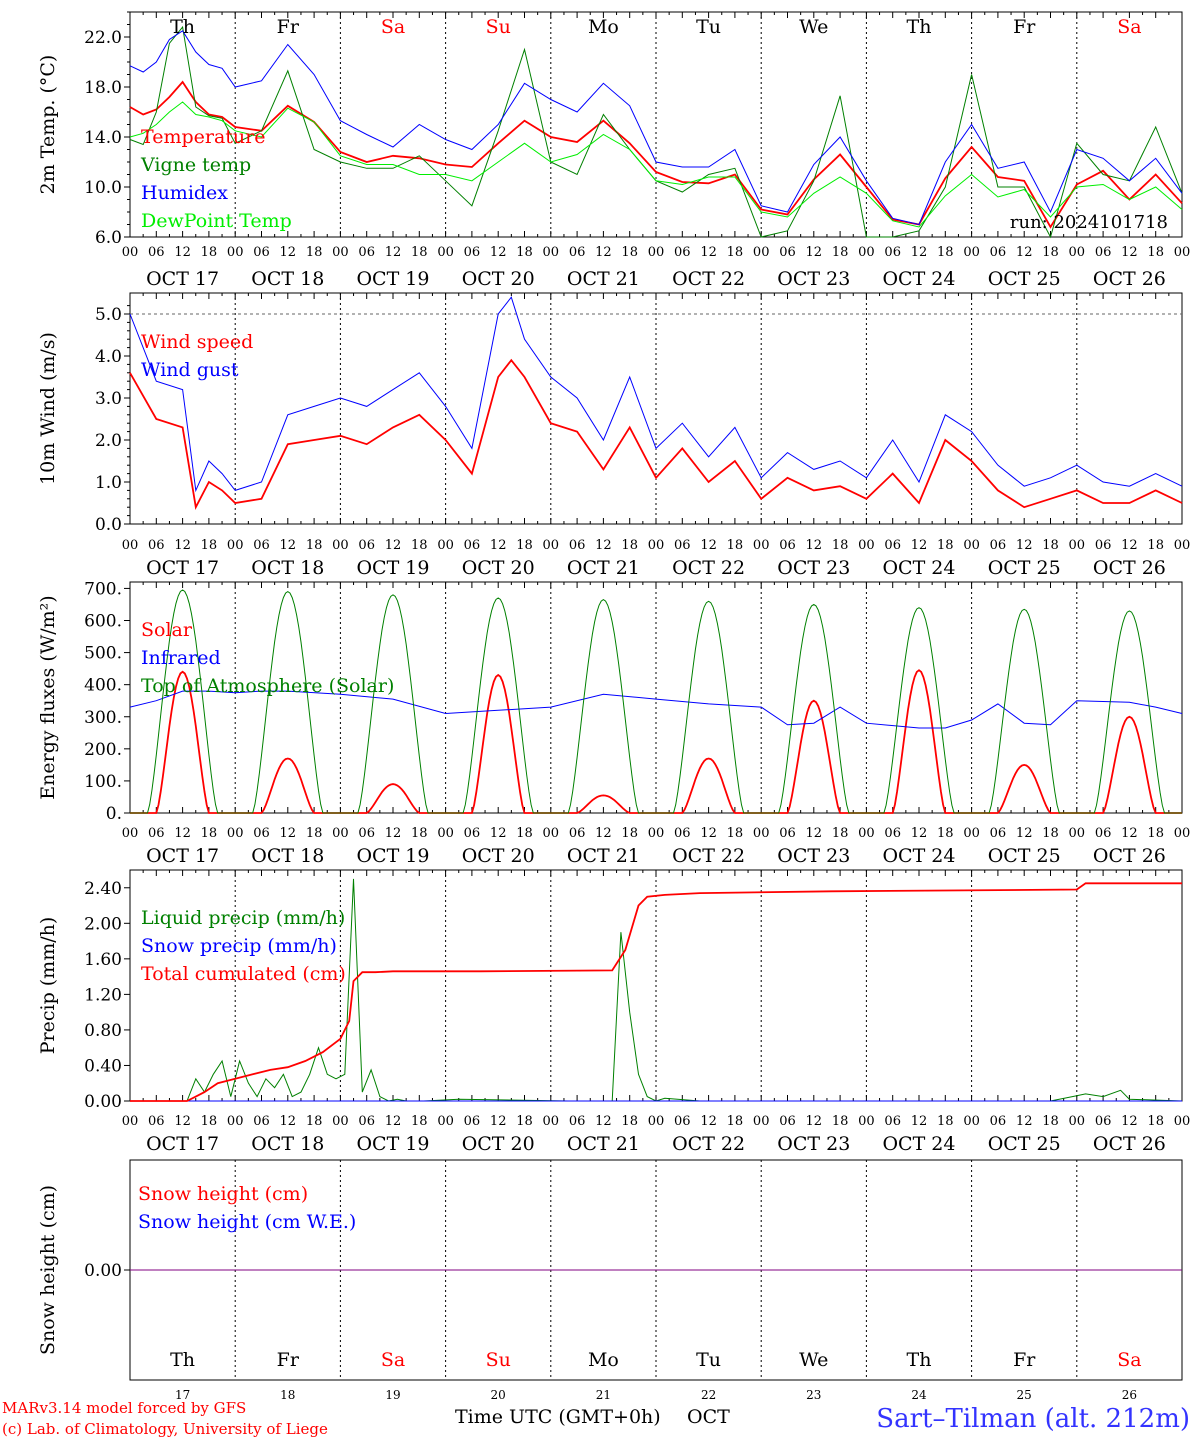 The width and height of the screenshot is (1194, 1440). Describe the element at coordinates (103, 622) in the screenshot. I see `y-tick-label: 600.` at that location.